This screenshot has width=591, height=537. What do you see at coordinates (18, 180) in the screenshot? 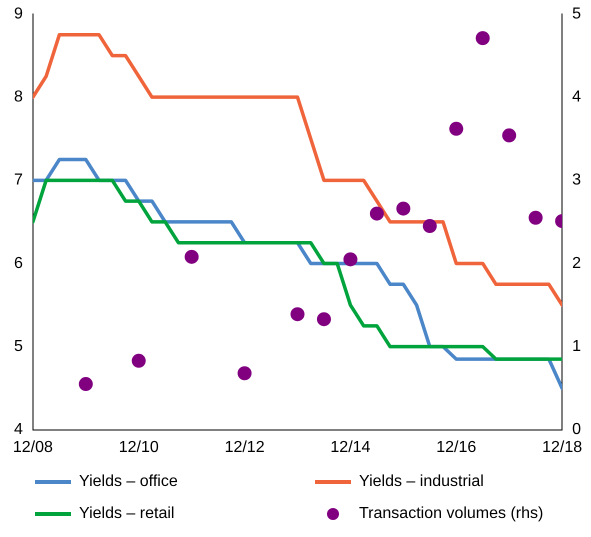
I see `y-tick-label: 7` at bounding box center [18, 180].